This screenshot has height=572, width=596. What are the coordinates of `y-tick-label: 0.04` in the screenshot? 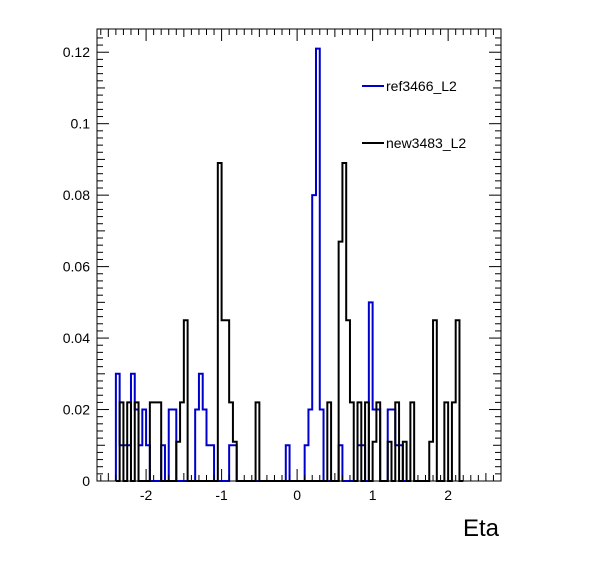 It's located at (76, 338).